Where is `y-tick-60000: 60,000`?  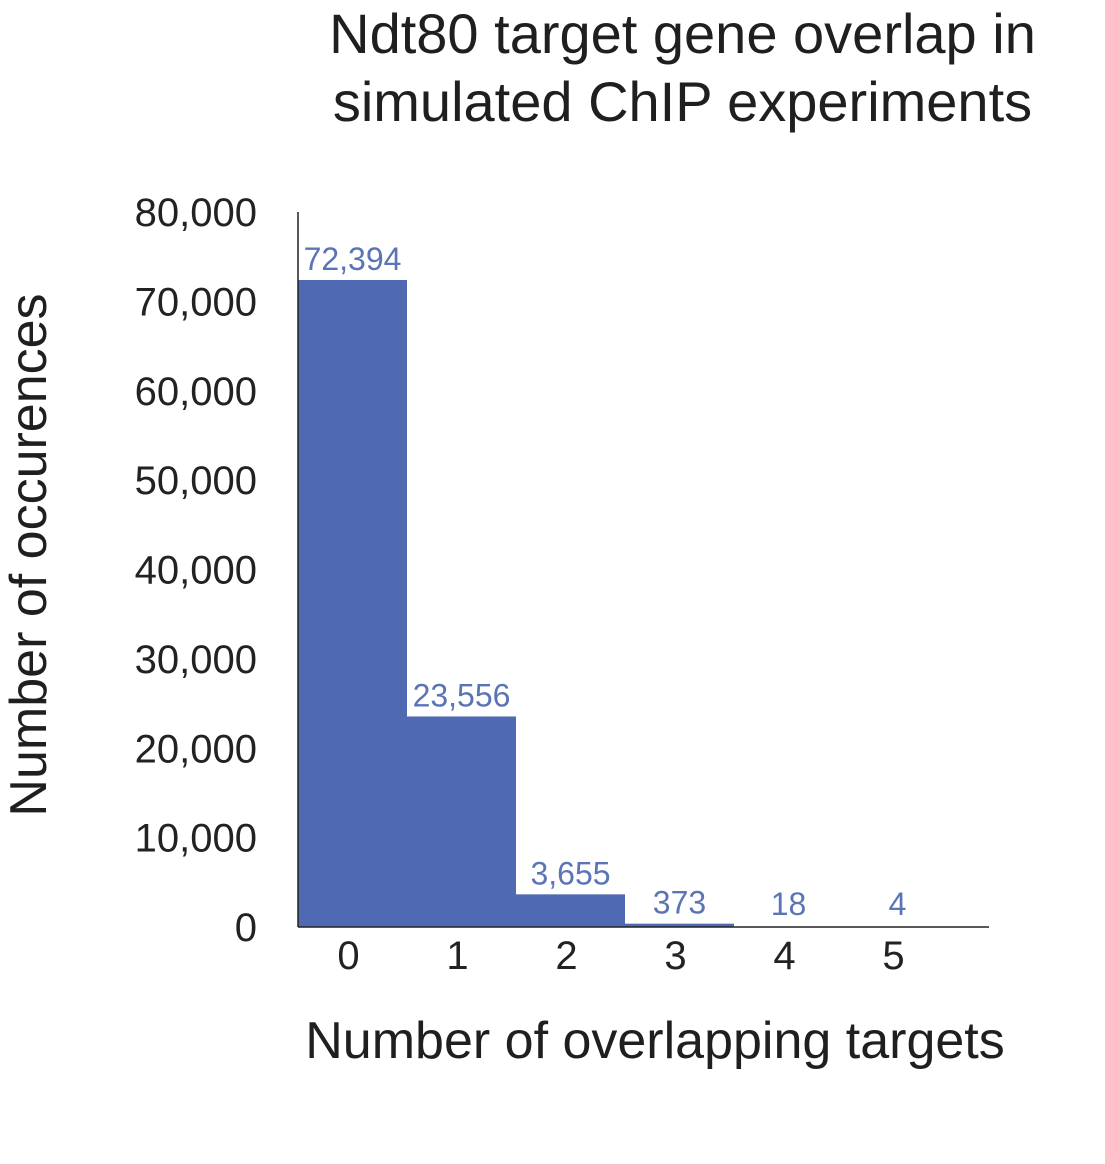
y-tick-60000: 60,000 is located at coordinates (196, 392).